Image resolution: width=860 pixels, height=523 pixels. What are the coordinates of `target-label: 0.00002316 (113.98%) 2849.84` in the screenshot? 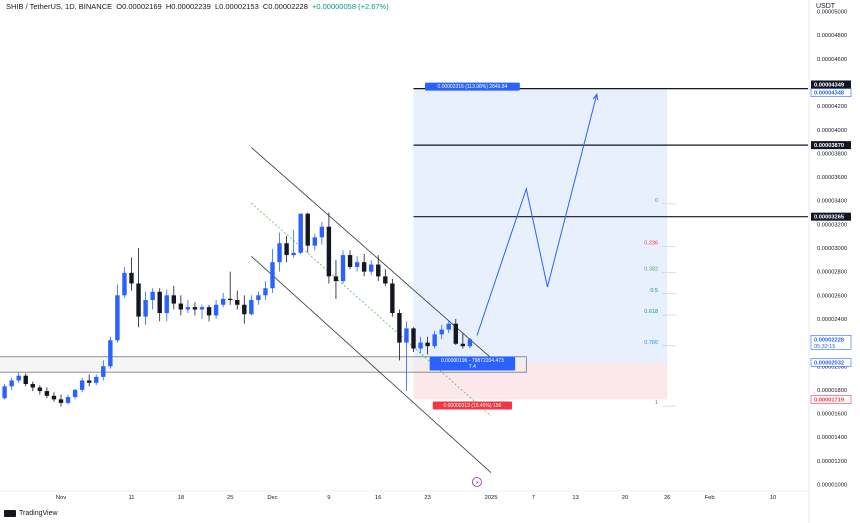 It's located at (472, 86).